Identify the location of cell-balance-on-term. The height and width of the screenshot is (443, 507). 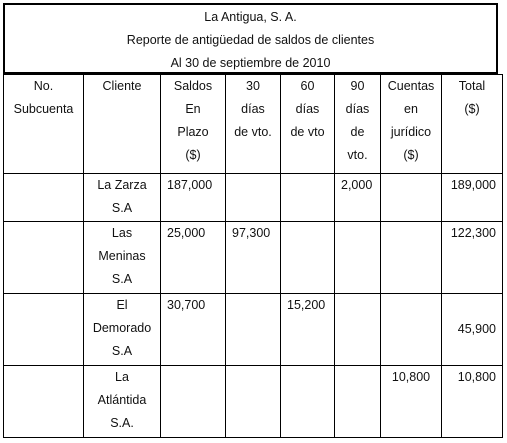
(193, 401).